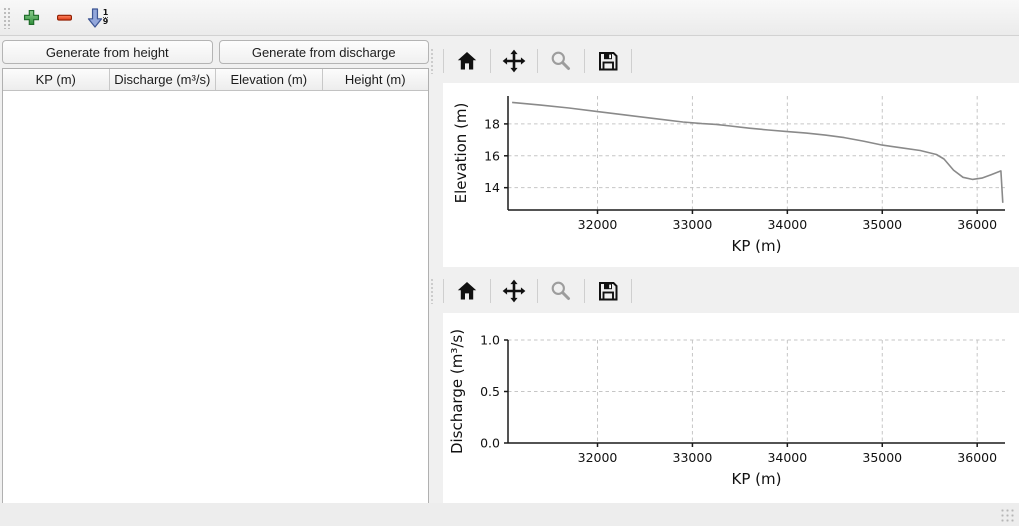 Image resolution: width=1019 pixels, height=526 pixels. Describe the element at coordinates (56, 79) in the screenshot. I see `column-header-kp: KP (m)` at that location.